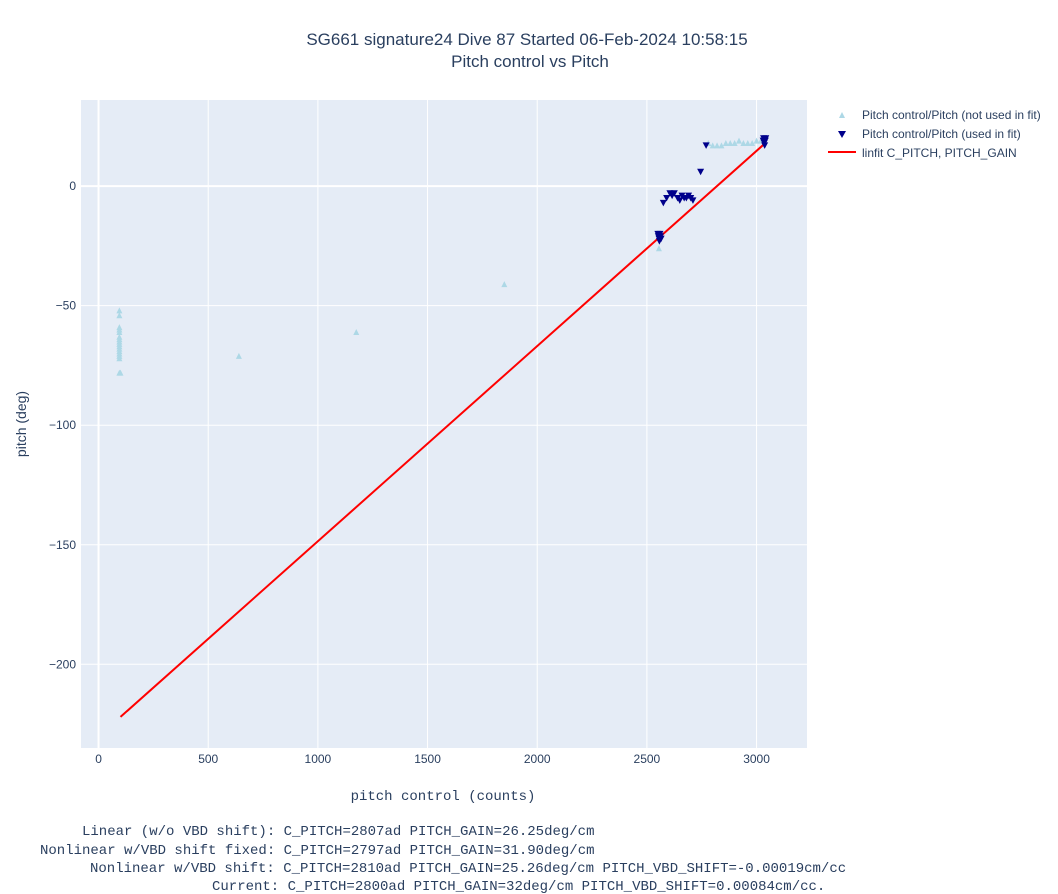 This screenshot has height=894, width=1058. What do you see at coordinates (443, 797) in the screenshot?
I see `x-axis-label: pitch control (counts)` at bounding box center [443, 797].